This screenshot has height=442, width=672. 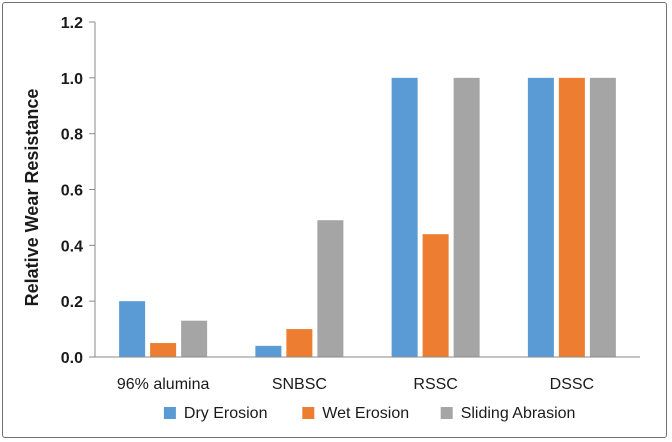 I want to click on y-axis-ticks: 0.0 0.2 0.4 0.6 0.8 1.0 1.2, so click(x=78, y=191).